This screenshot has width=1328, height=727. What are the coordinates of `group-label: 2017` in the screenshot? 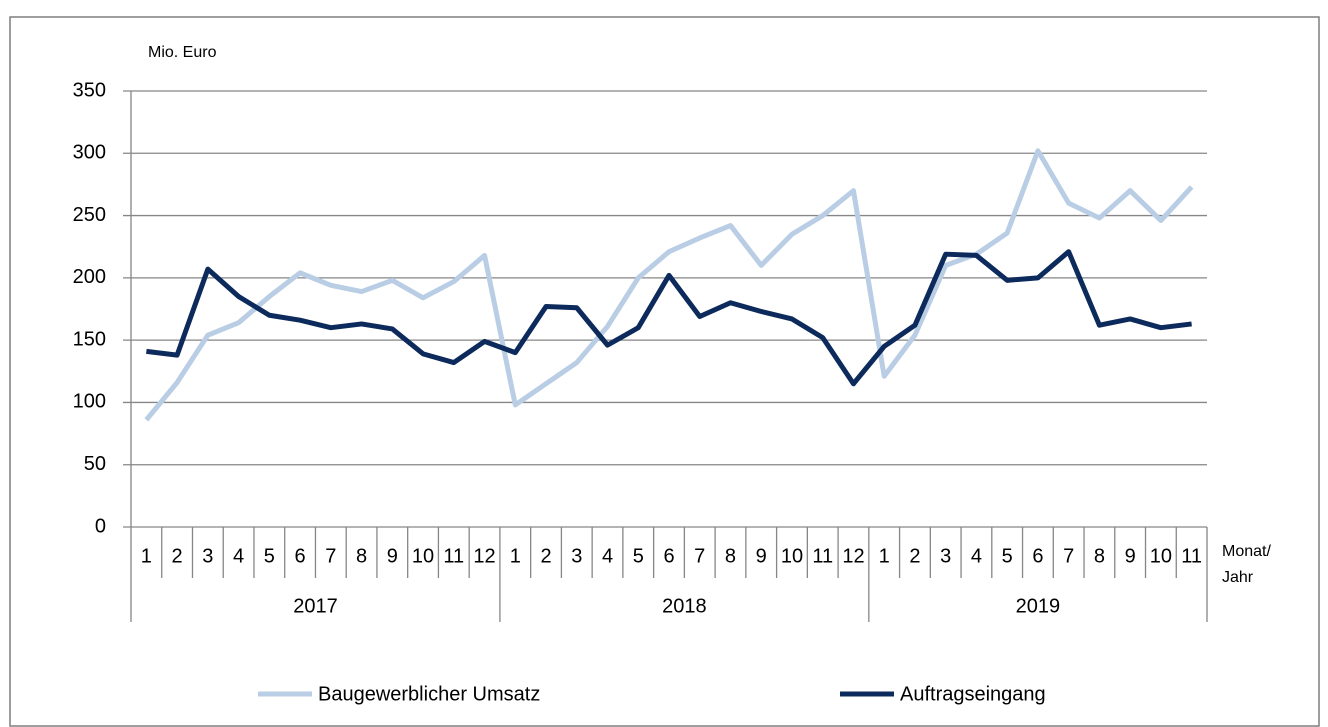 It's located at (315, 606).